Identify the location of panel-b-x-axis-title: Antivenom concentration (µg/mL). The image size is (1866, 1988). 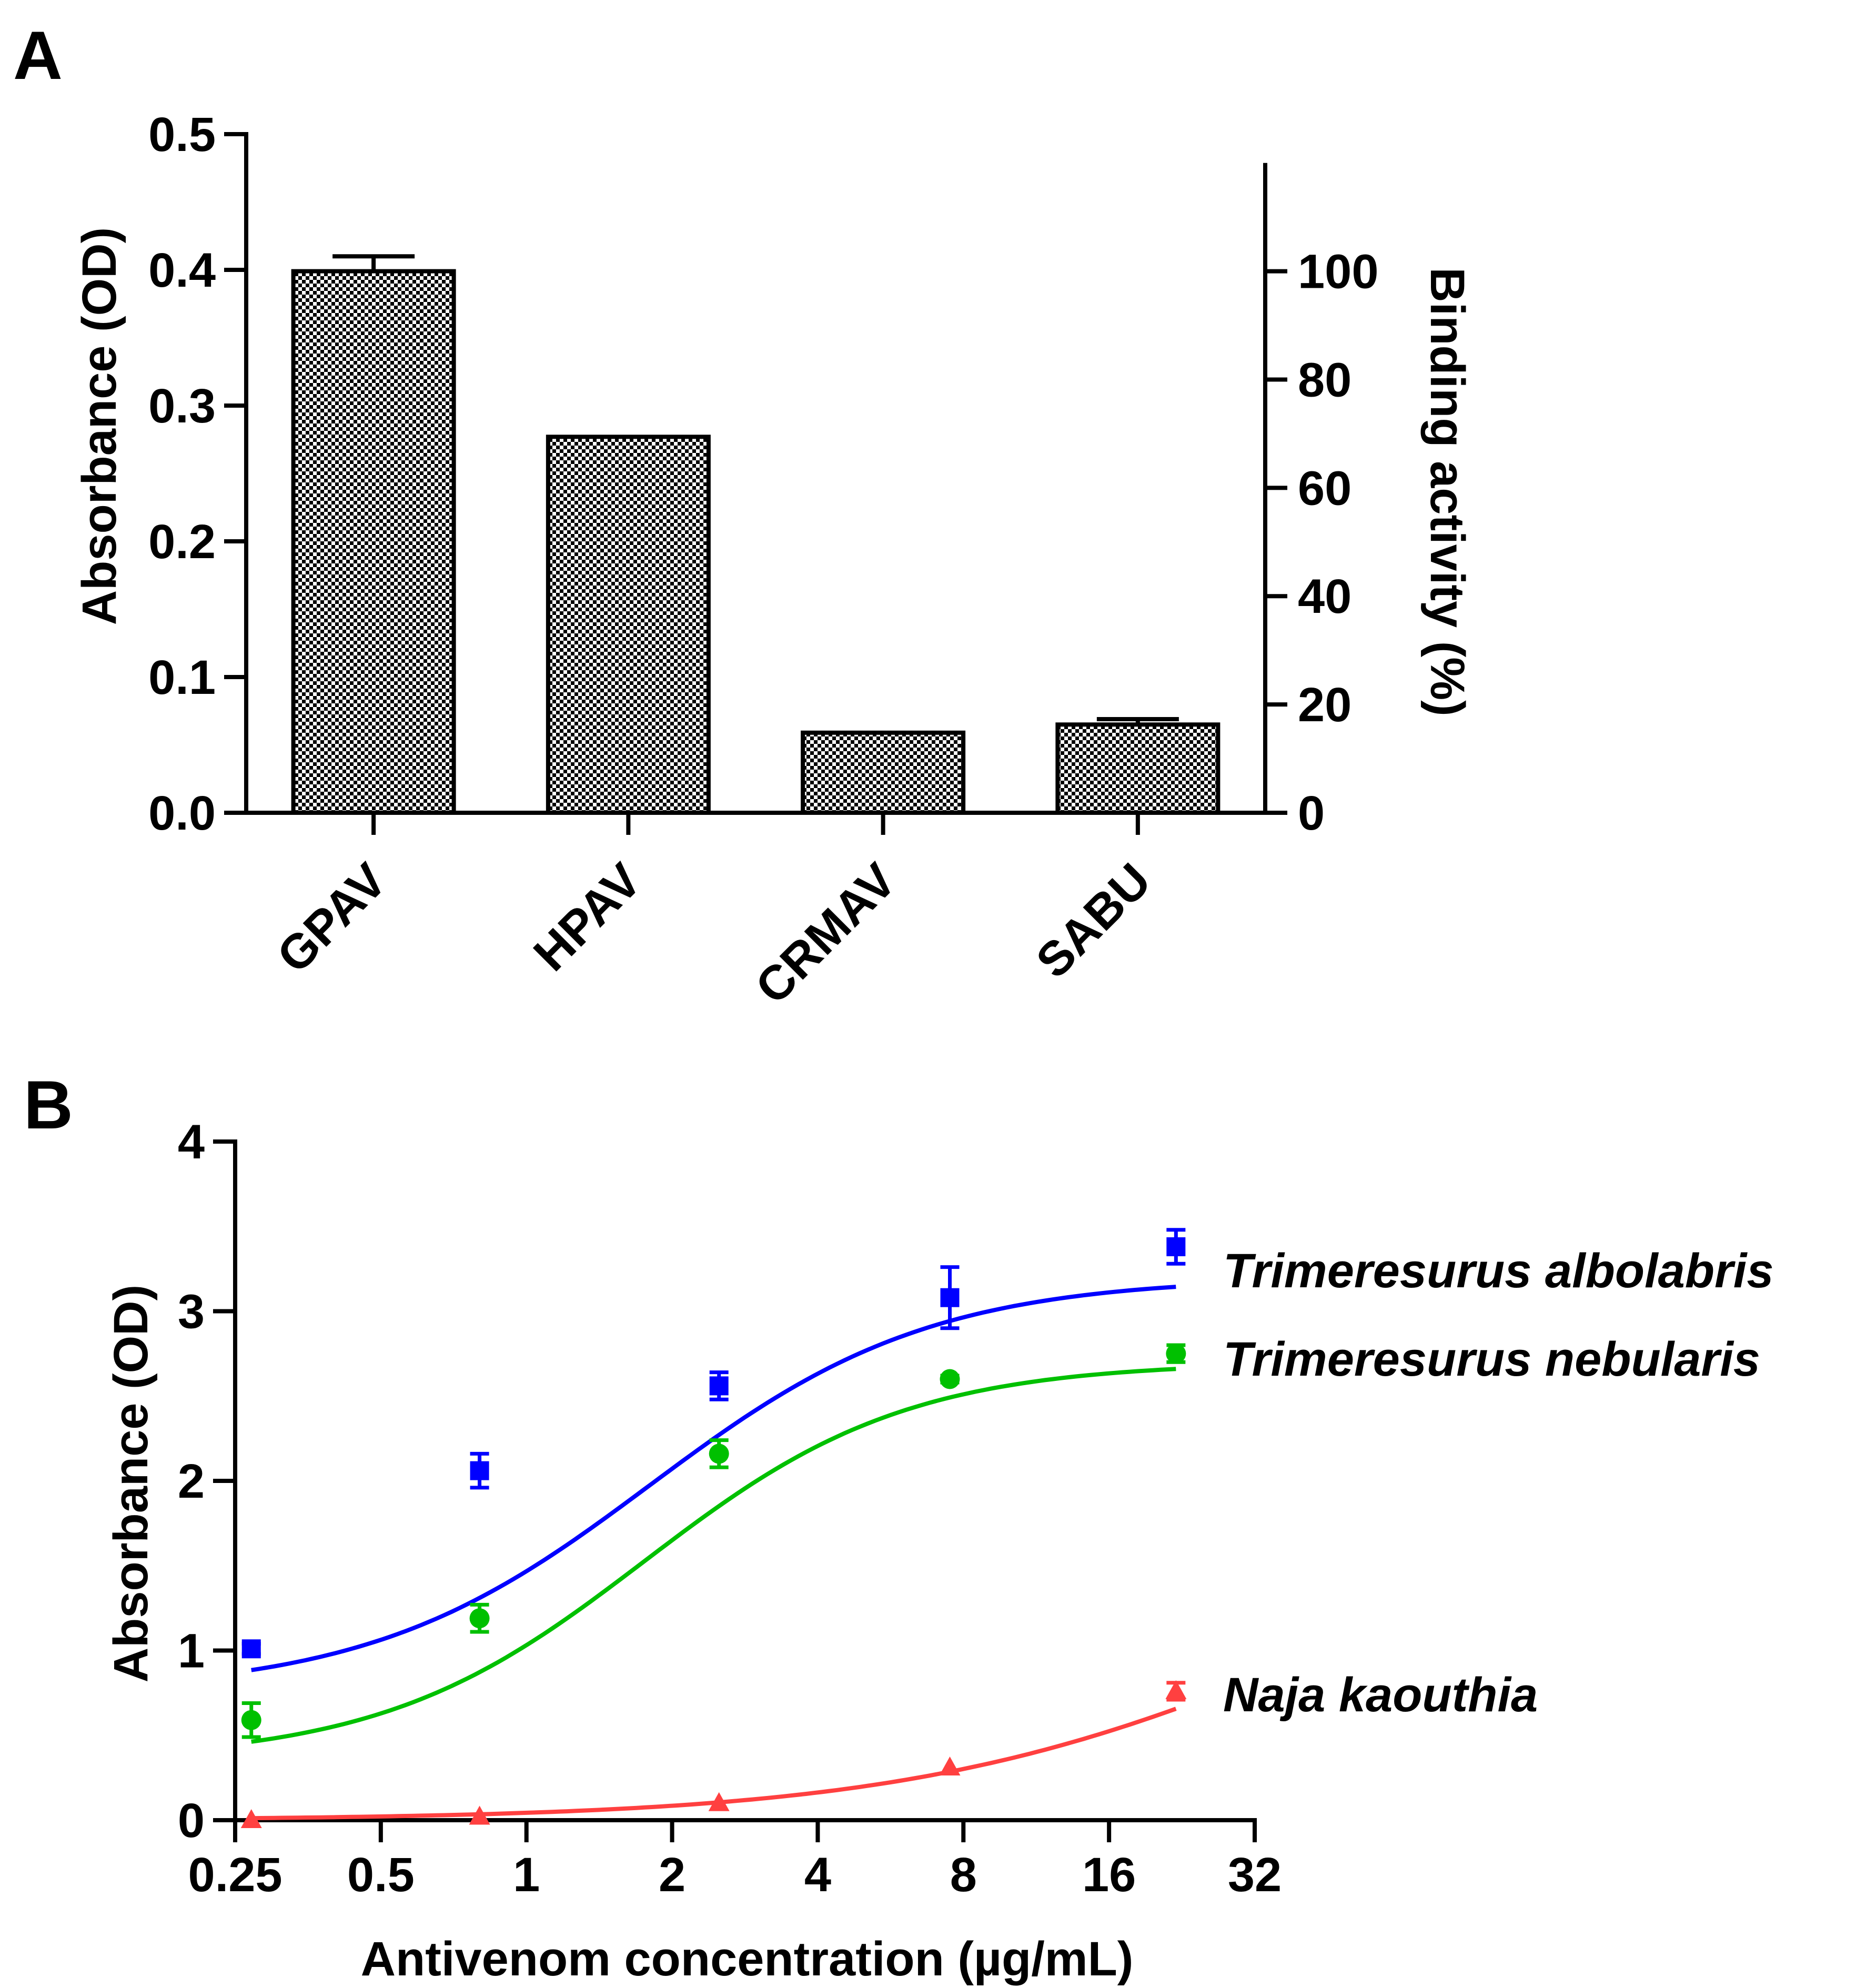
(747, 1959).